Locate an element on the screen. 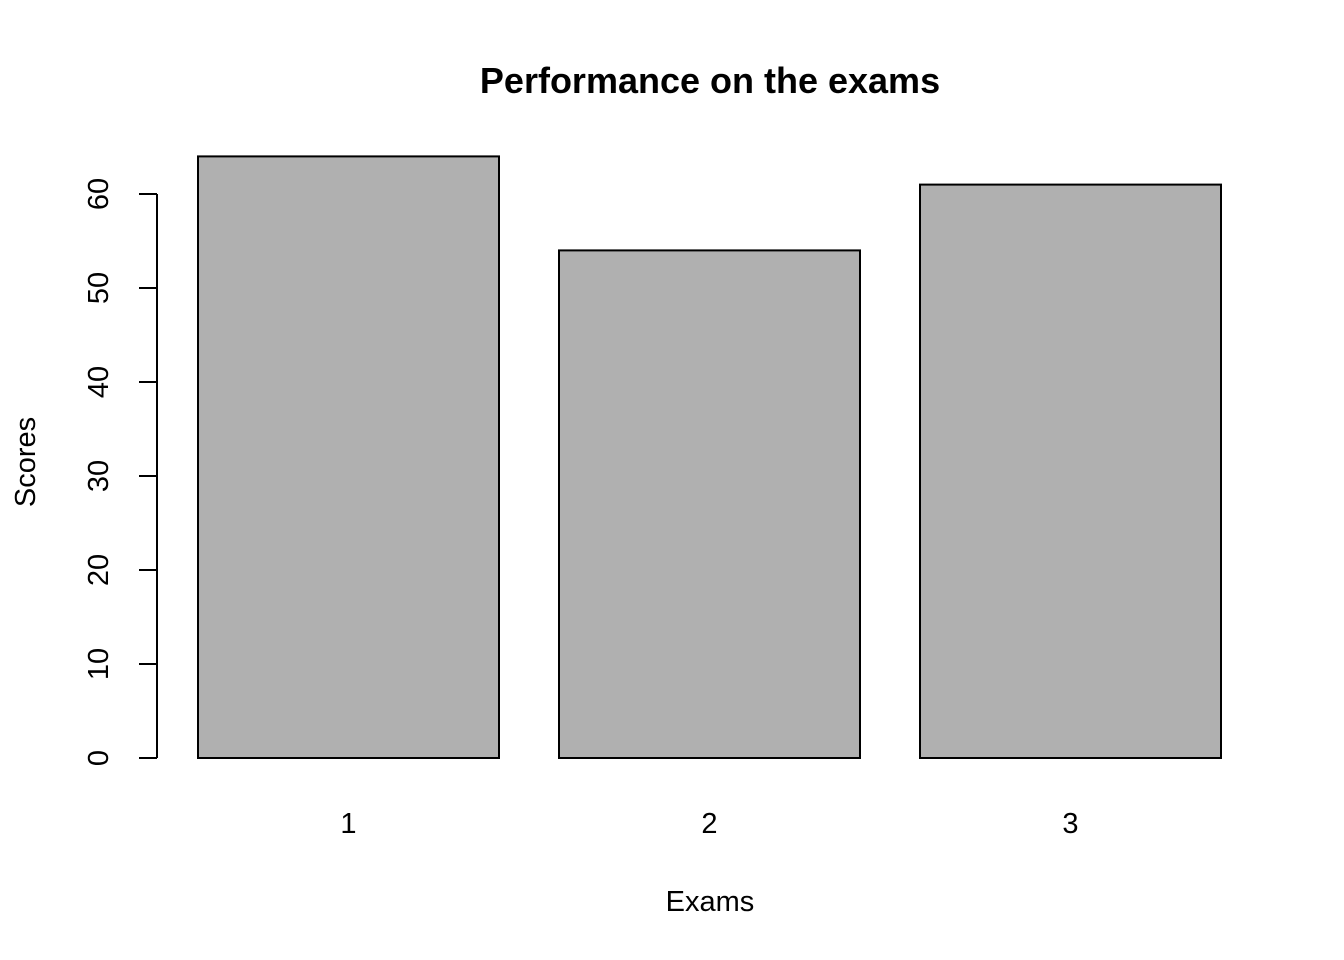  y-axis: 0 10 20 30 40 50 60 is located at coordinates (120, 472).